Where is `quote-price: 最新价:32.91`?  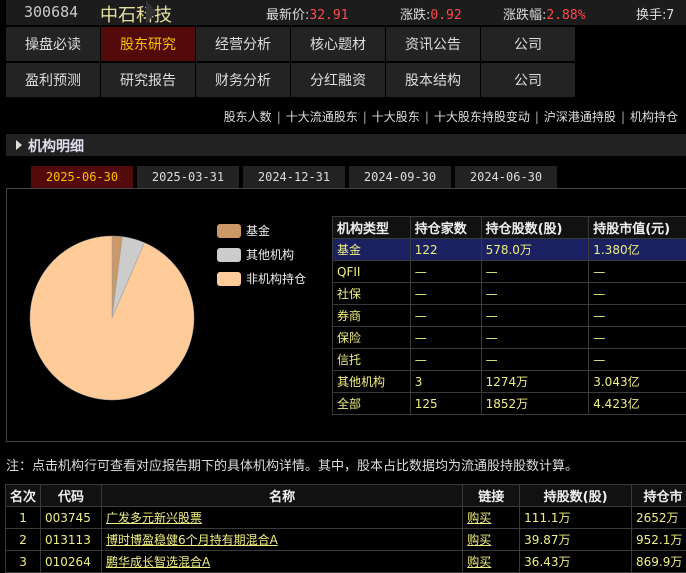
quote-price: 最新价:32.91 is located at coordinates (307, 13).